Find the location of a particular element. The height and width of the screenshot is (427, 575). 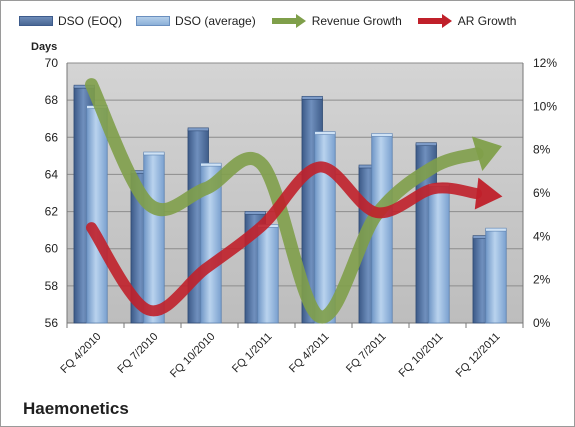

legend-item-ar-growth: AR Growth is located at coordinates (466, 21).